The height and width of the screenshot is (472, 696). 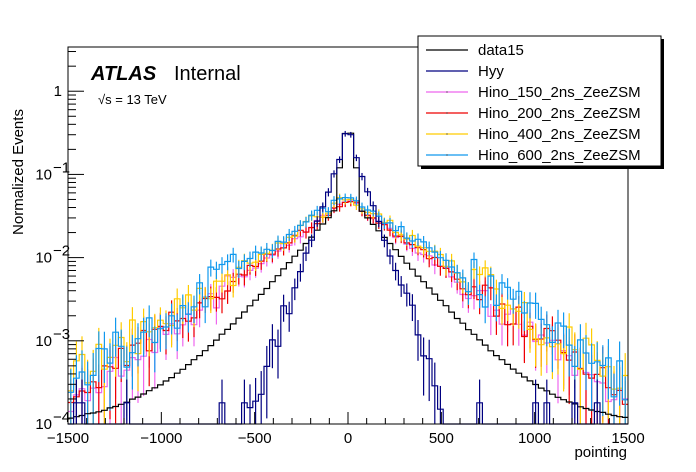 I want to click on y-tick-label: 1, so click(x=58, y=91).